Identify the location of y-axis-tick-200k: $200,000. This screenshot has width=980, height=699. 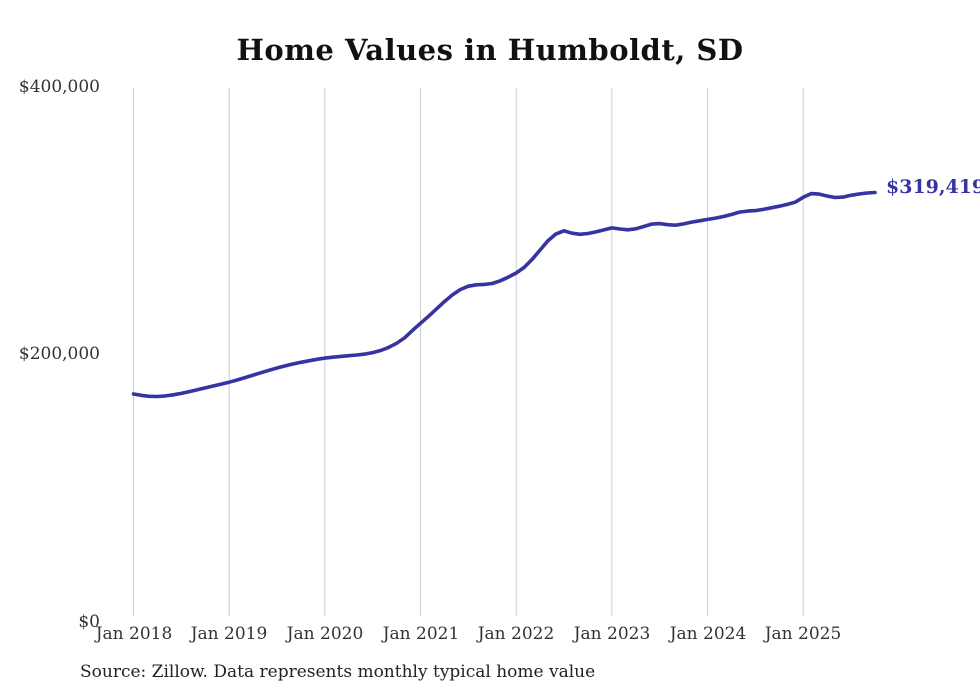
(59, 354).